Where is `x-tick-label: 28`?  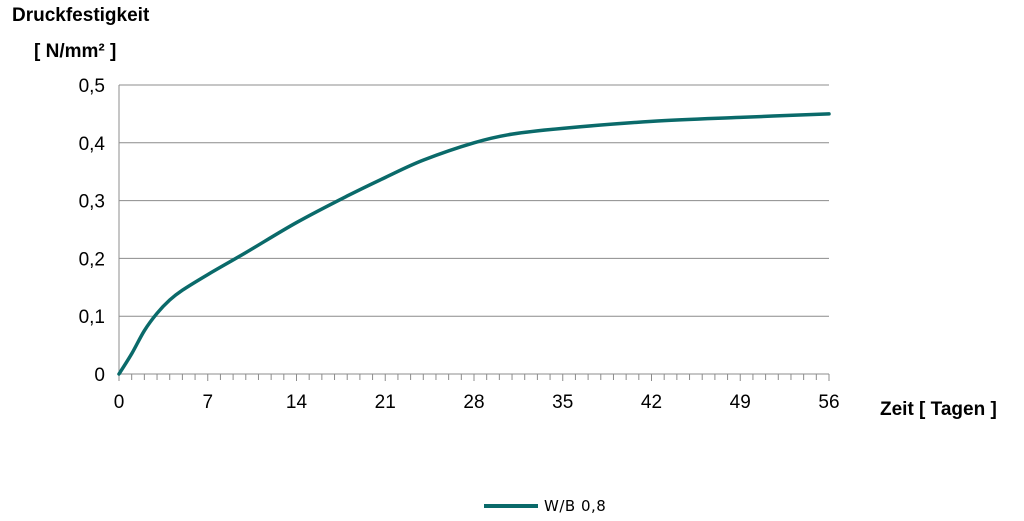 x-tick-label: 28 is located at coordinates (473, 402).